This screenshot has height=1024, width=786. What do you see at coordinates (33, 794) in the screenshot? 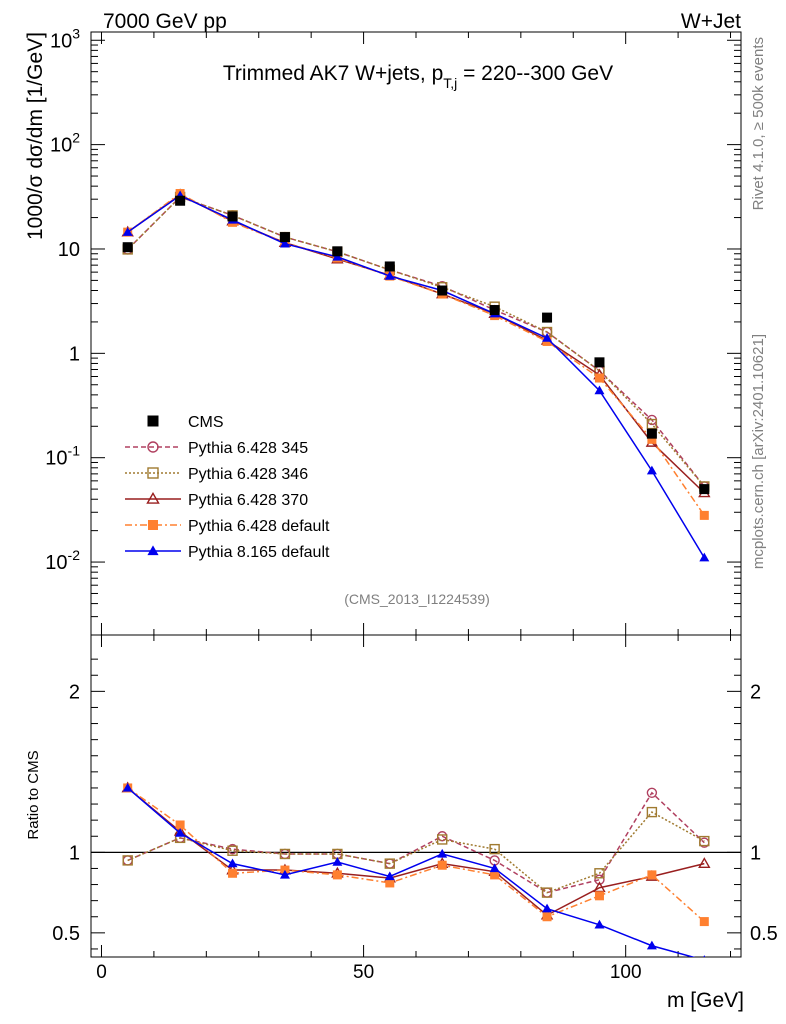
I see `ratio-y-axis-label: Ratio to CMS` at bounding box center [33, 794].